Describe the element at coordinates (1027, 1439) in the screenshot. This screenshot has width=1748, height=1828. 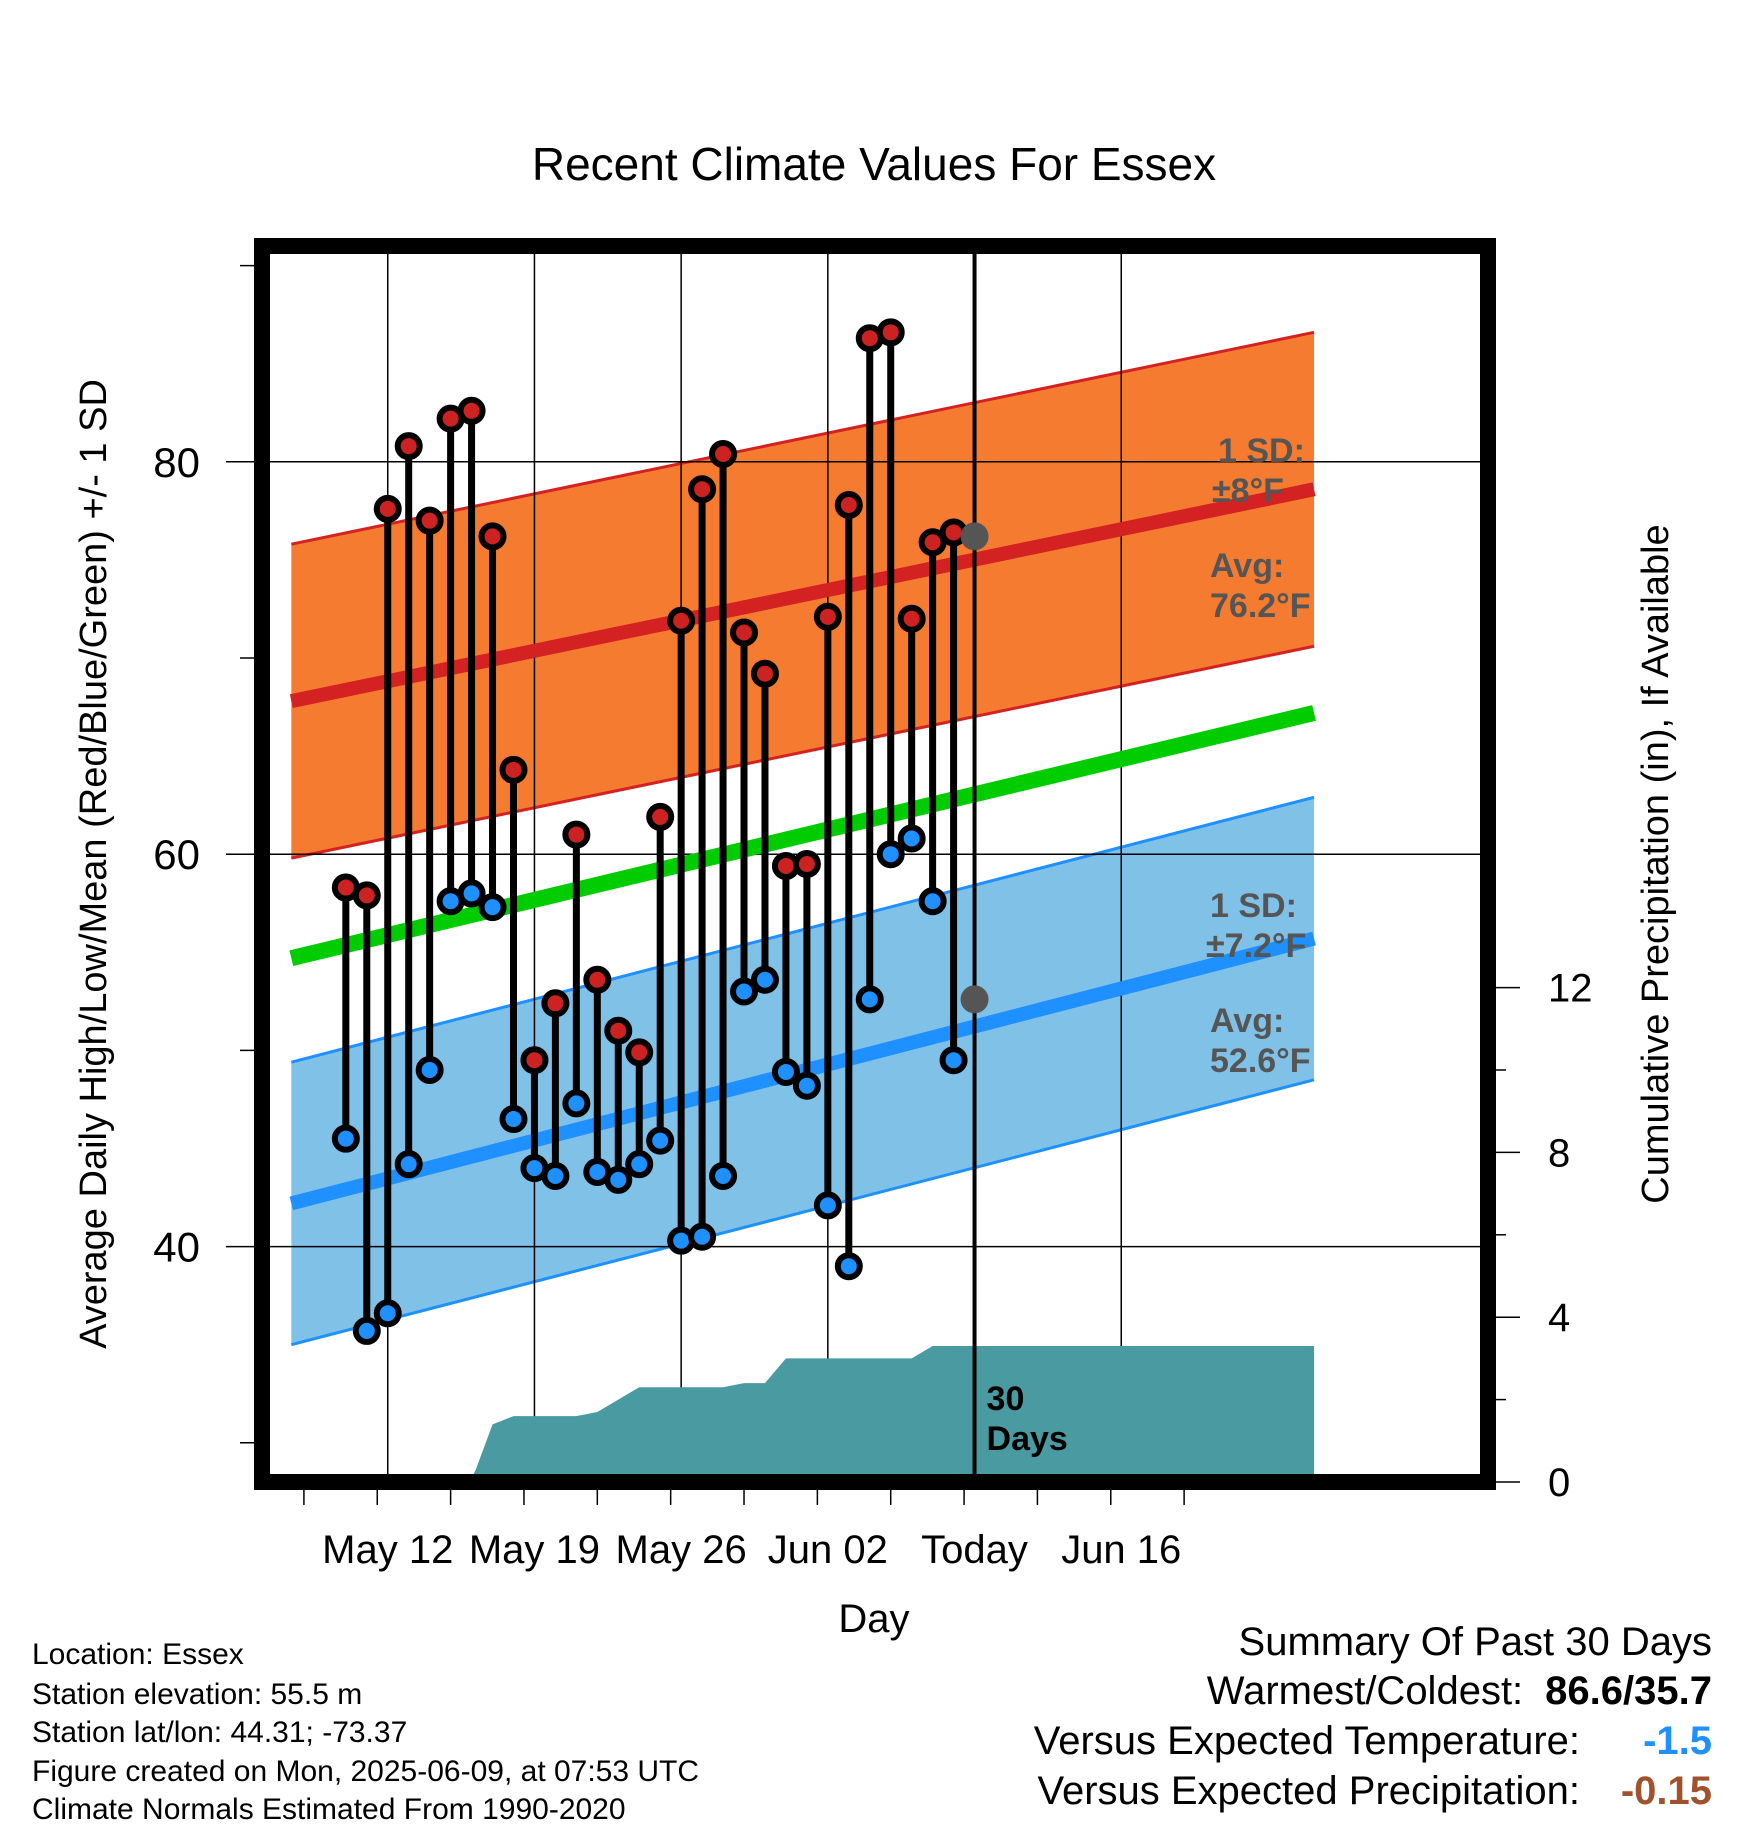
I see `today-days-unit: Days` at that location.